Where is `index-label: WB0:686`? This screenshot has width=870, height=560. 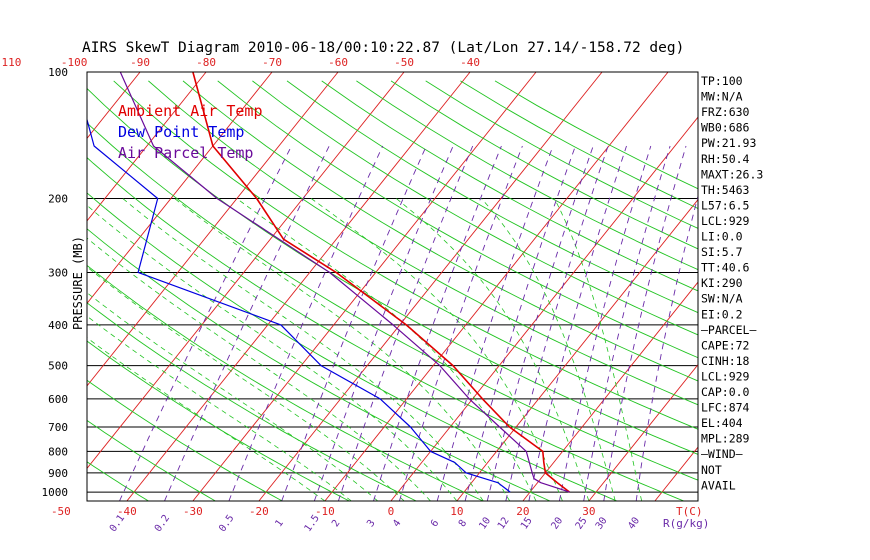
index-label: WB0:686 is located at coordinates (725, 128).